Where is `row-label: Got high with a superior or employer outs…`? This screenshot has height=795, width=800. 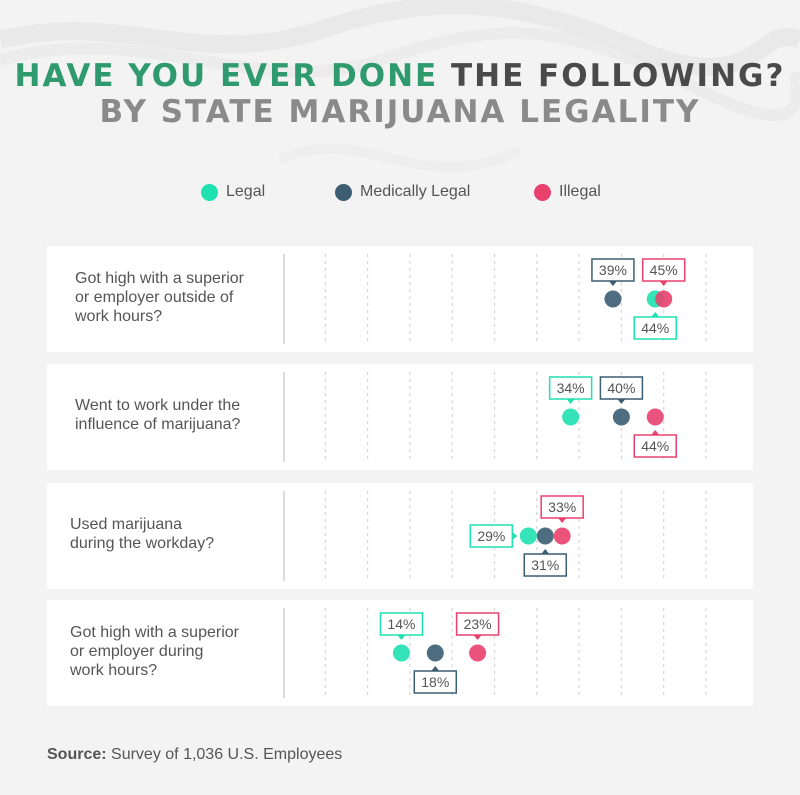 row-label: Got high with a superior or employer outs… is located at coordinates (159, 297).